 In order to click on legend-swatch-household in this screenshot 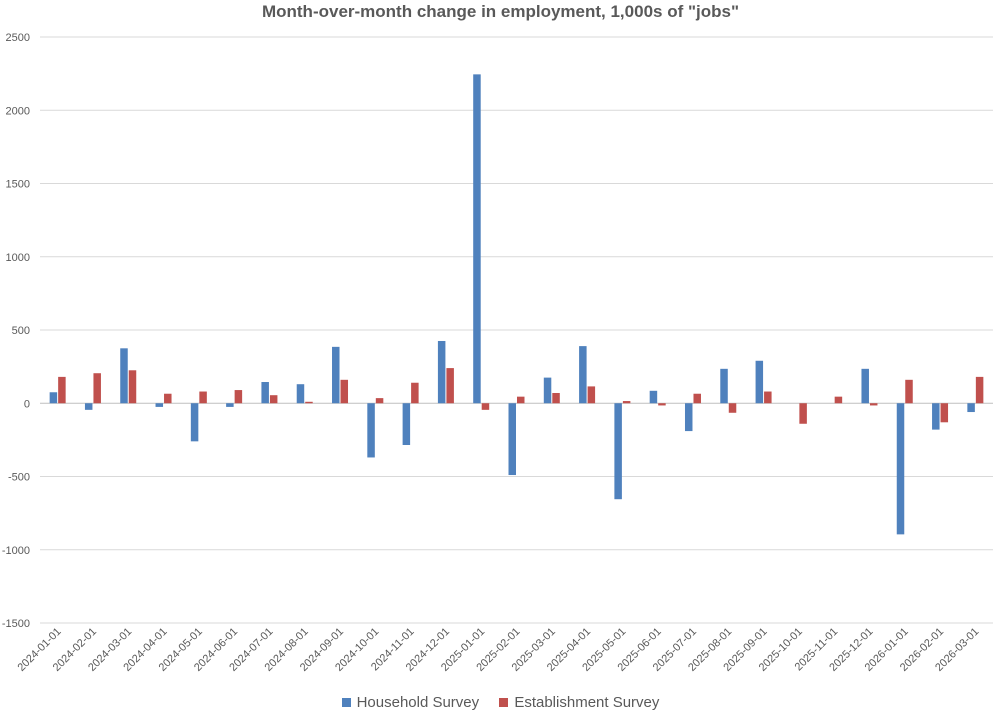, I will do `click(346, 702)`.